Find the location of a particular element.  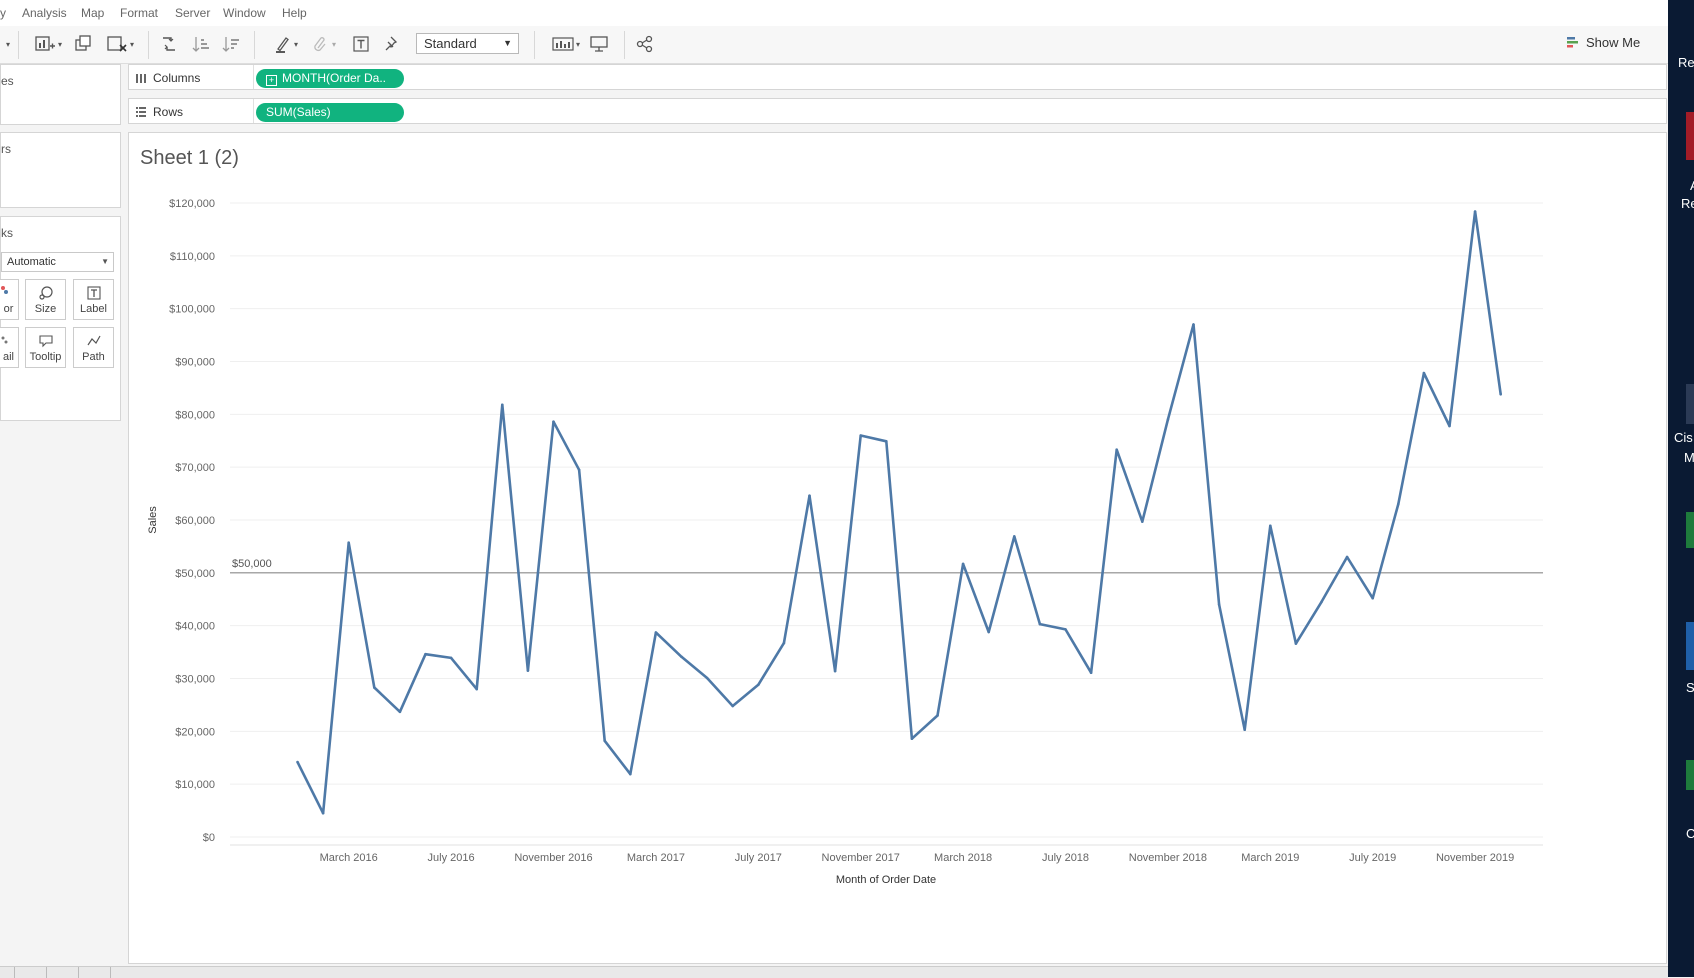

path-card: Path is located at coordinates (93, 347).